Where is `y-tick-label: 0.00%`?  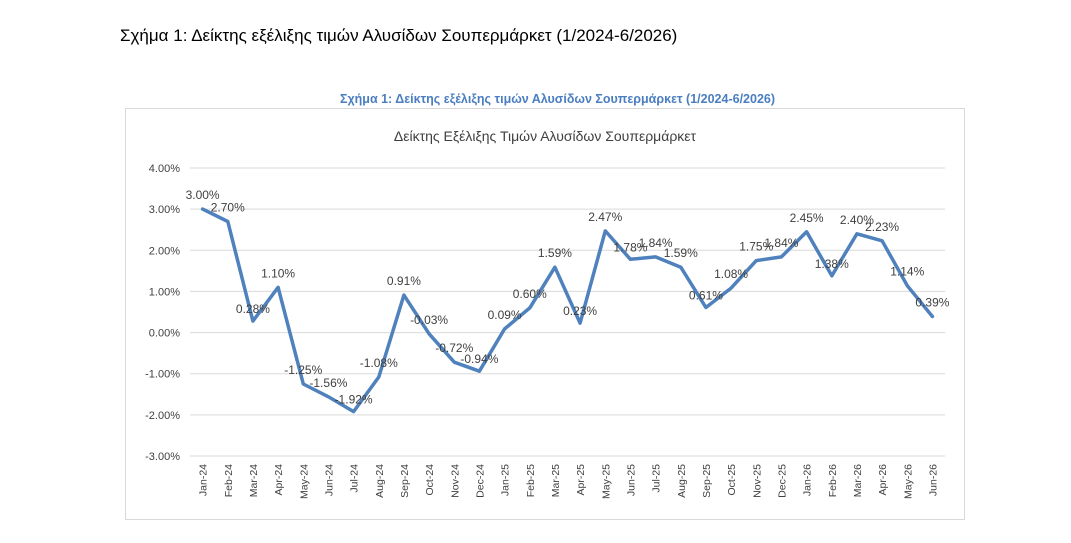
y-tick-label: 0.00% is located at coordinates (164, 334).